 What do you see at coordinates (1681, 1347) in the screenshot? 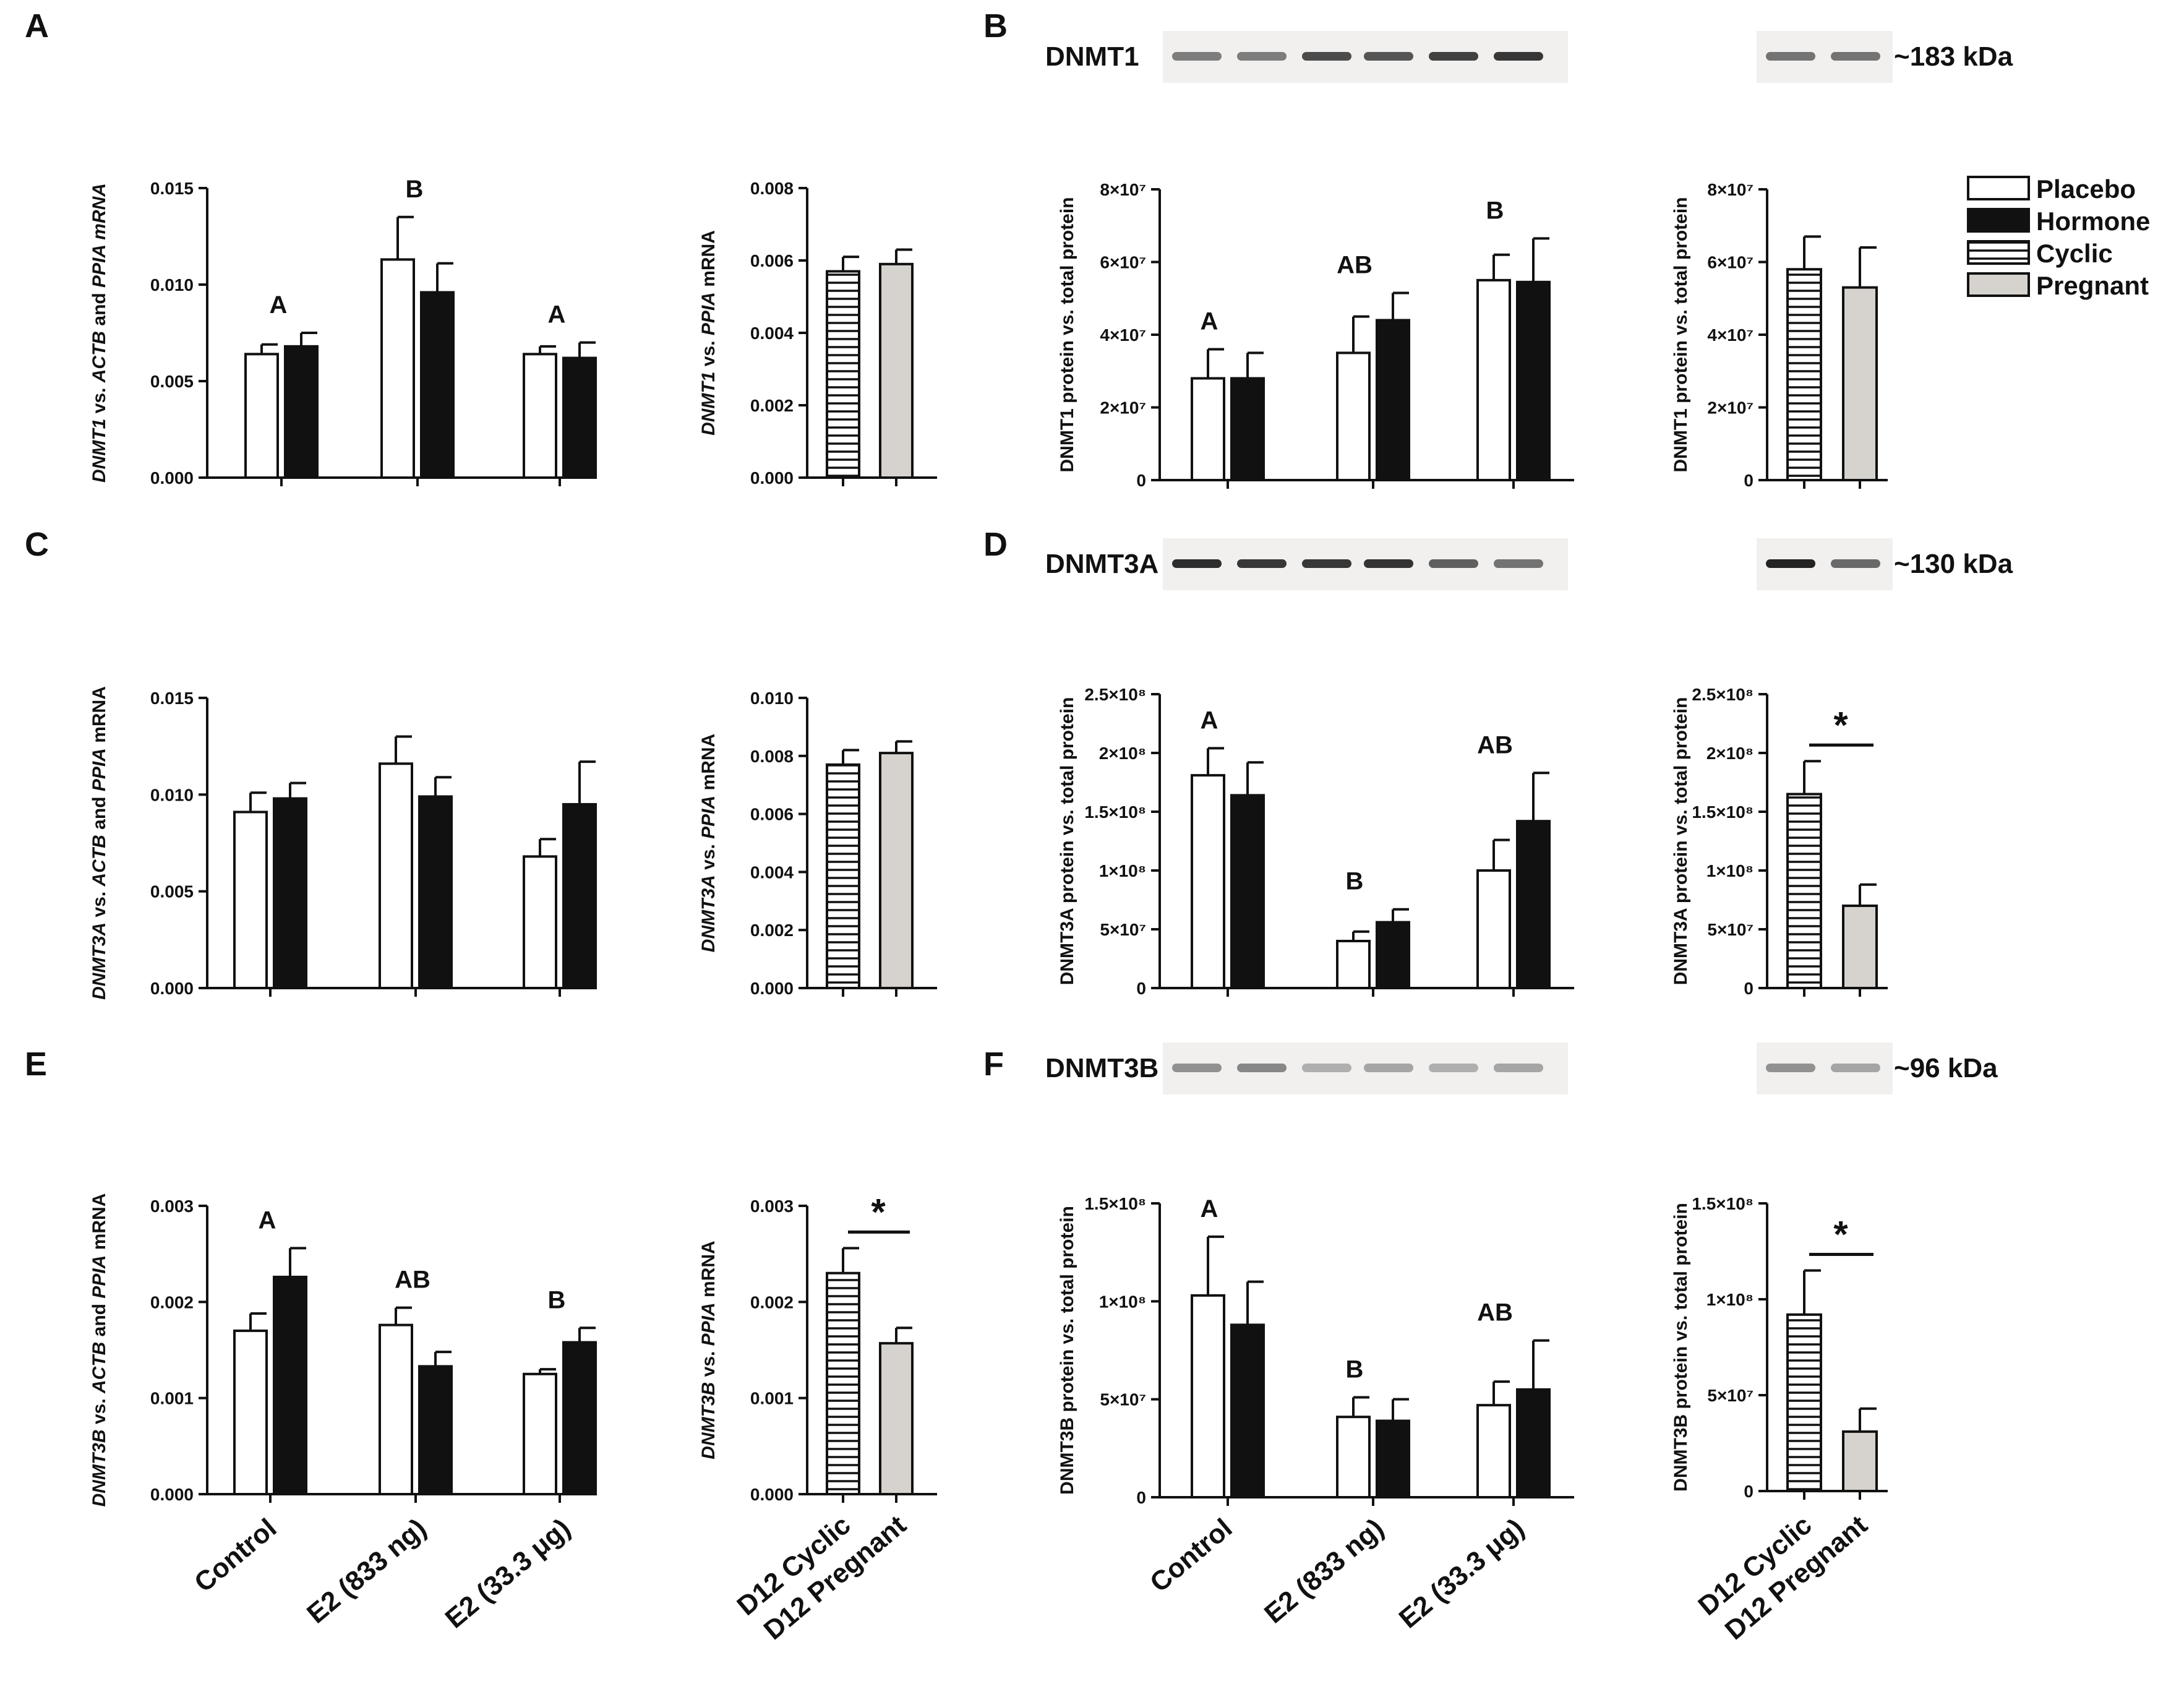
I see `y-axis-label-part: DNMT3B protein vs. total protein` at bounding box center [1681, 1347].